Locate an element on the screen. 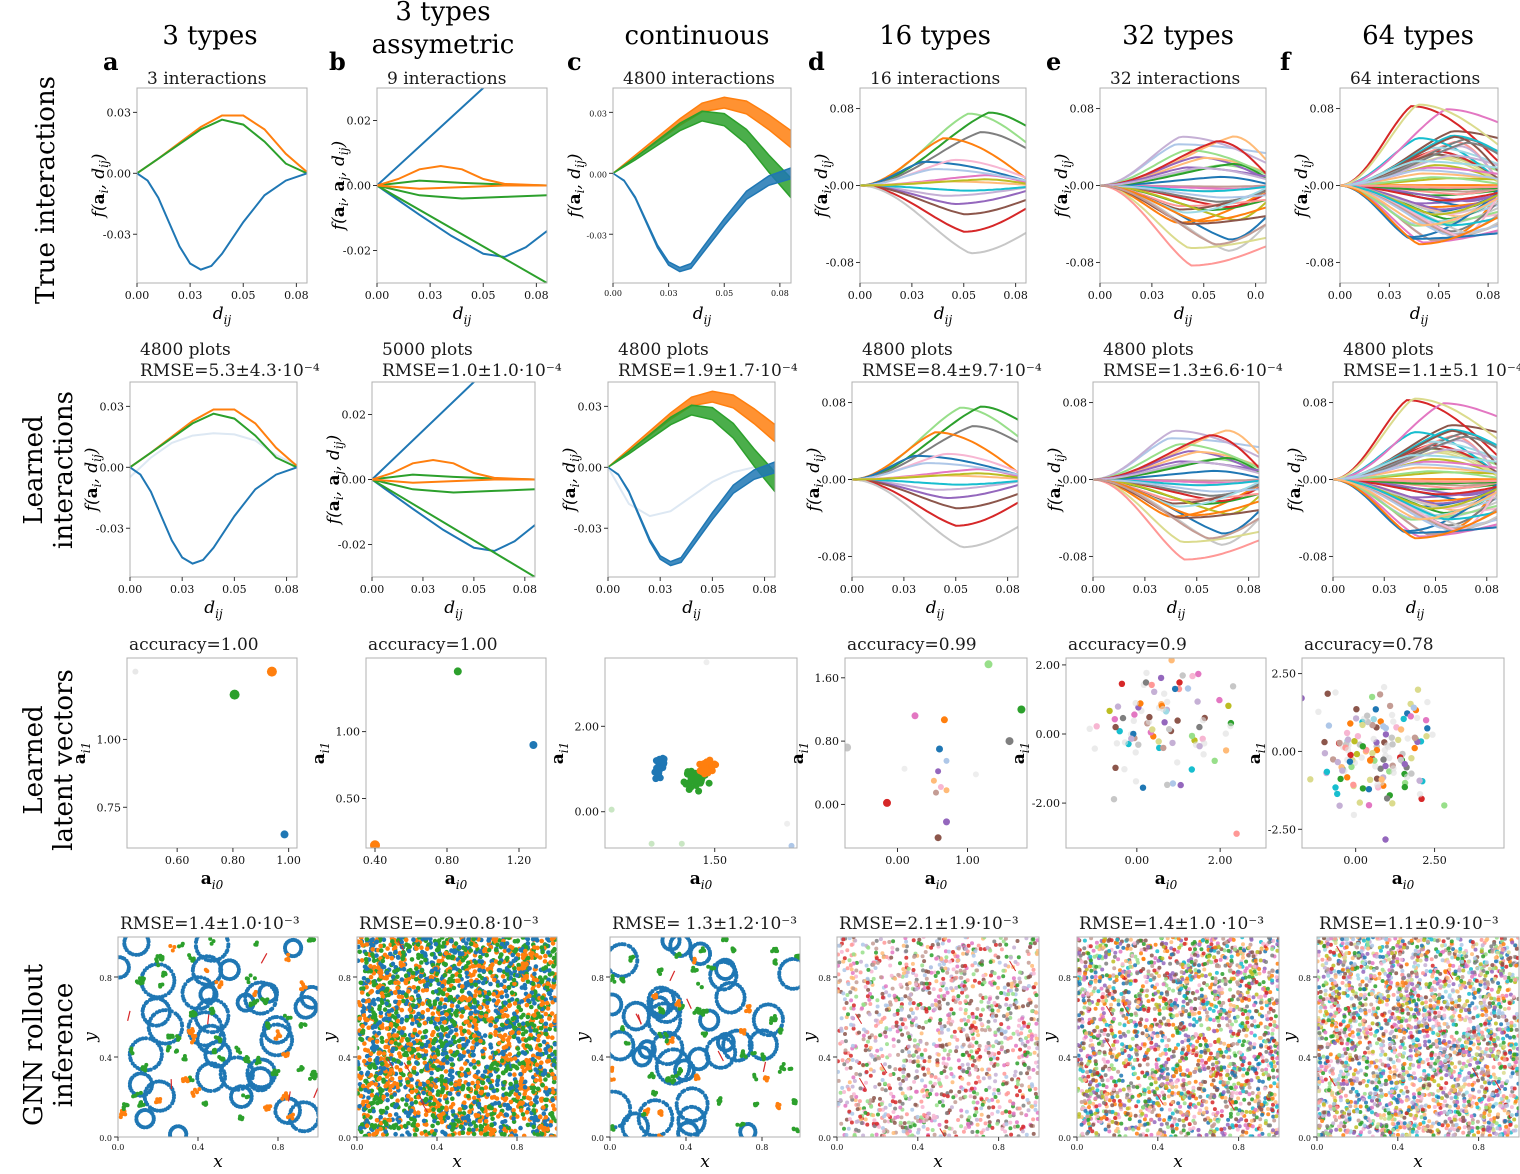  x-tick-label: 0.80 is located at coordinates (447, 860).